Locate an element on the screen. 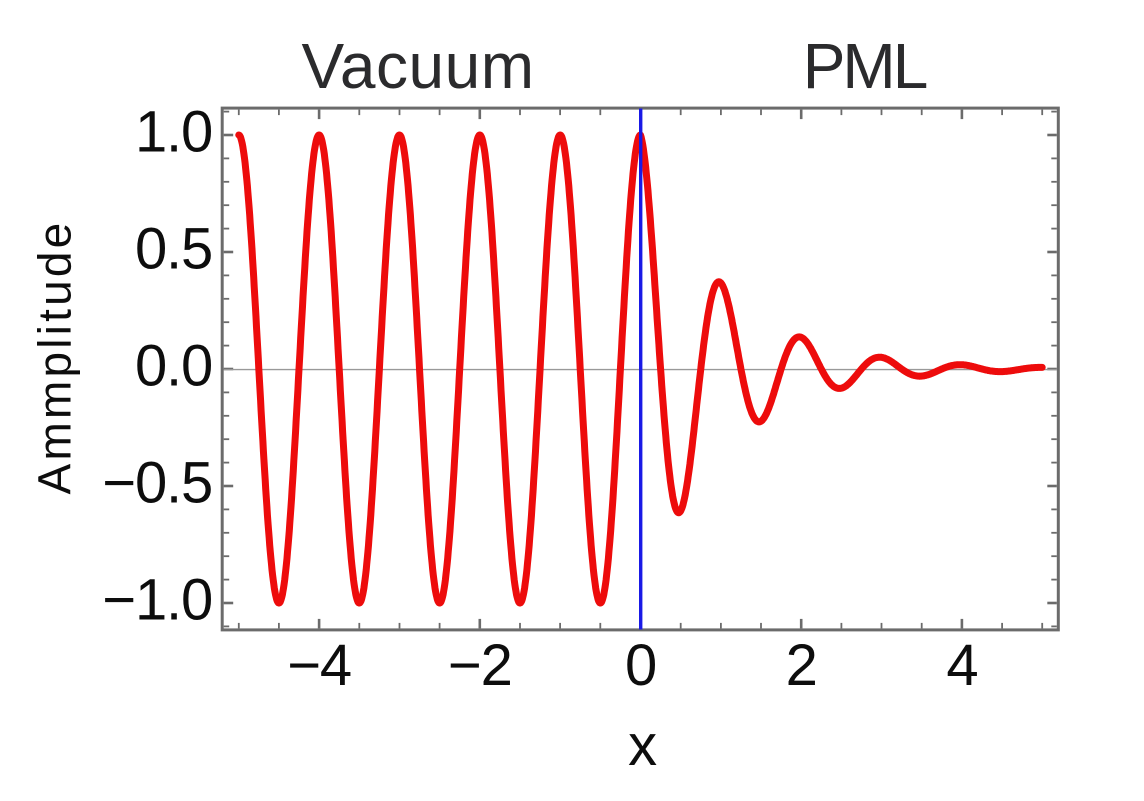 The height and width of the screenshot is (801, 1144). svg-text: −4 is located at coordinates (319, 665).